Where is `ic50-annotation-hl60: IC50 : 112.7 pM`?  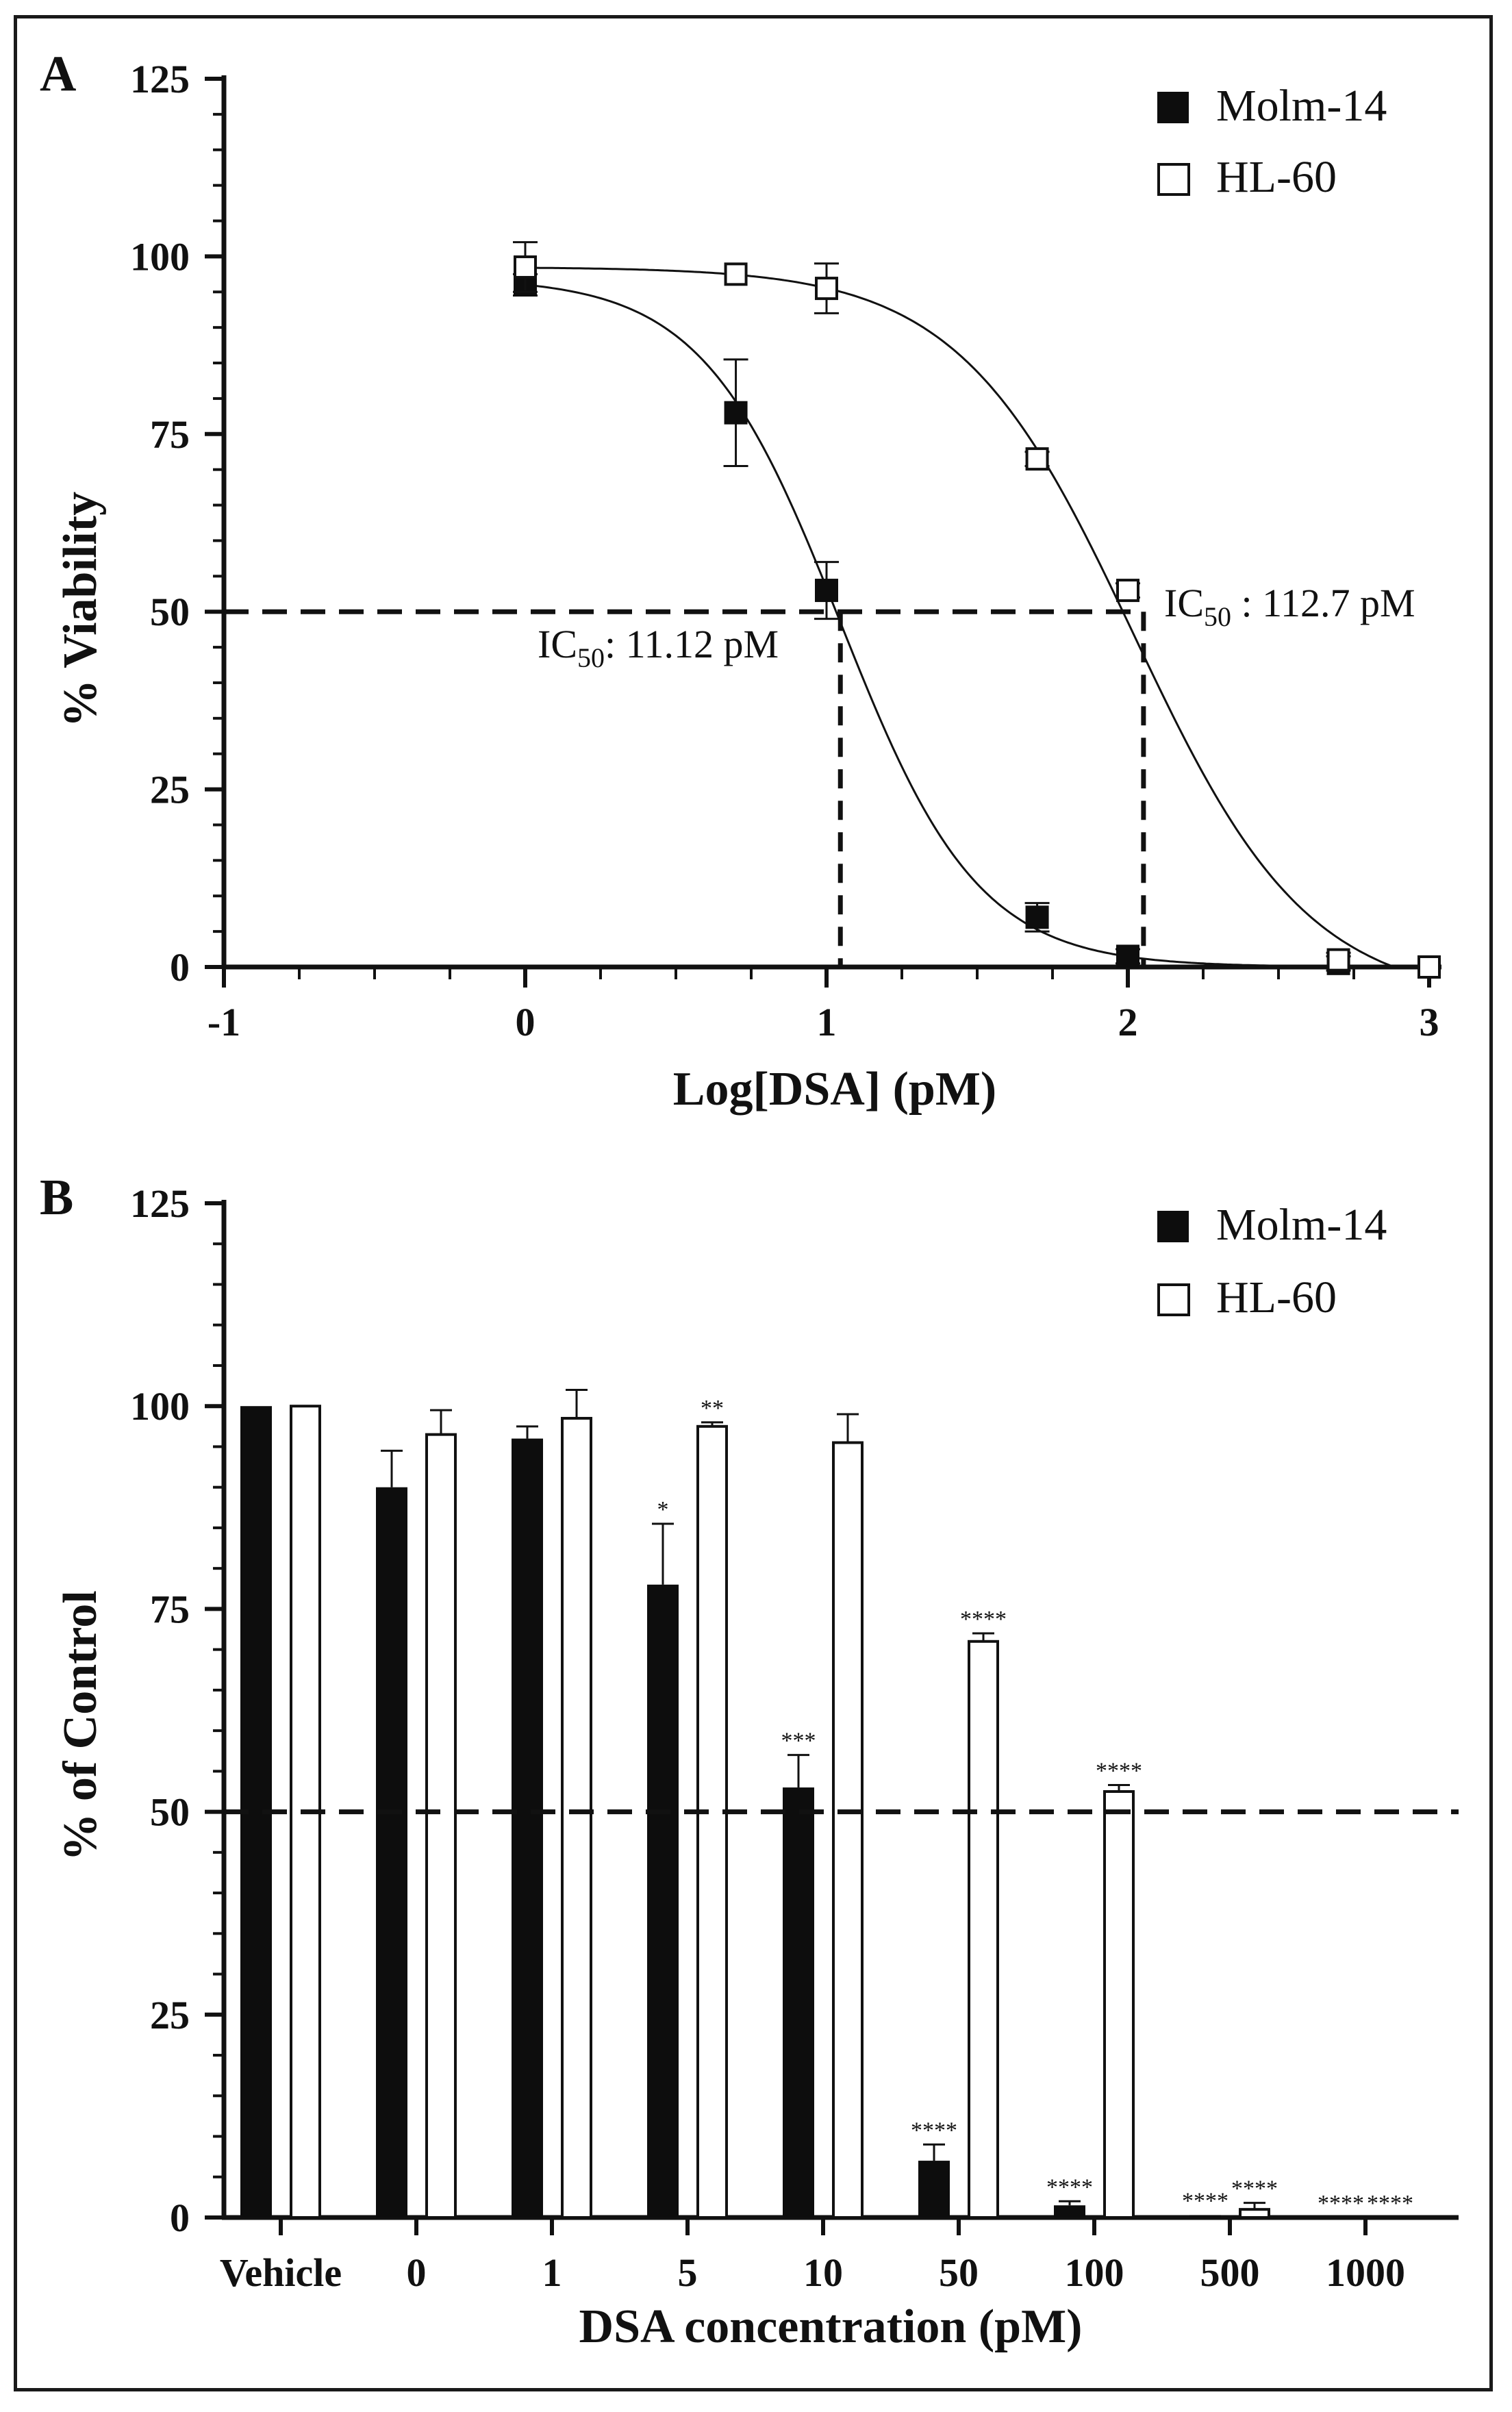
ic50-annotation-hl60: IC50 : 112.7 pM is located at coordinates (1289, 606).